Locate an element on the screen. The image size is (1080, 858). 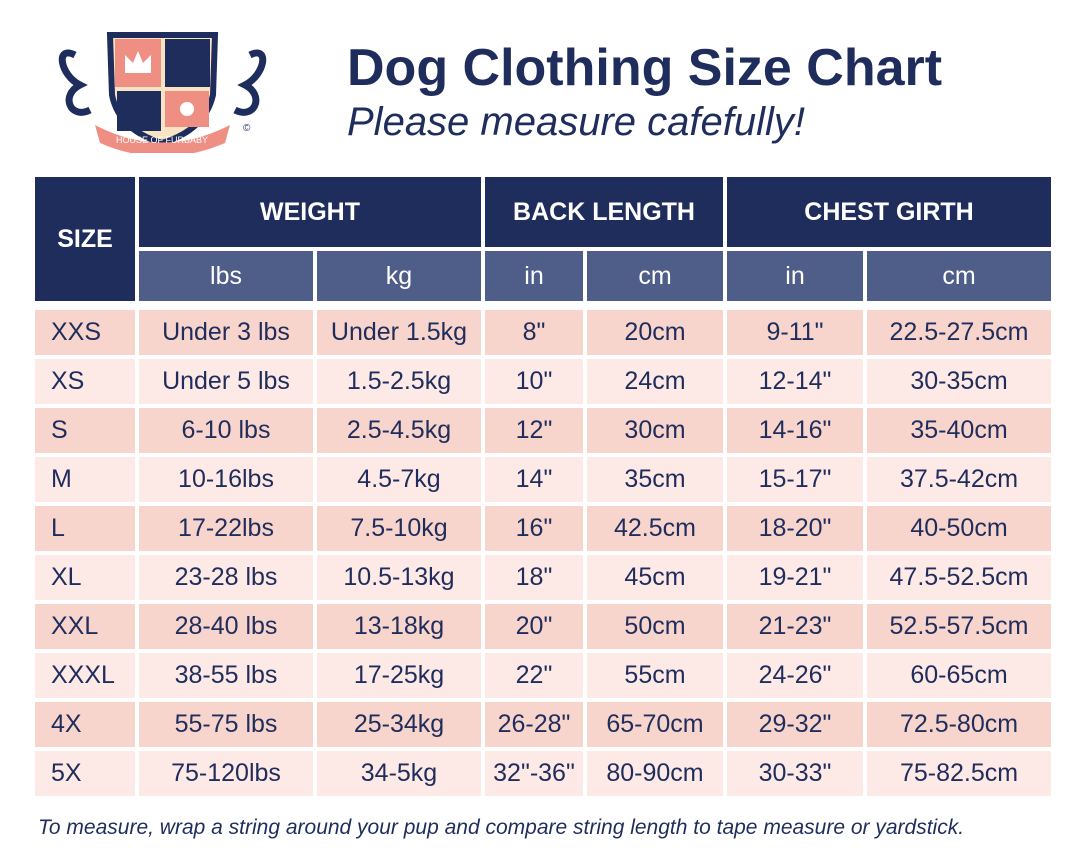
subheader-cell: kg is located at coordinates (399, 276).